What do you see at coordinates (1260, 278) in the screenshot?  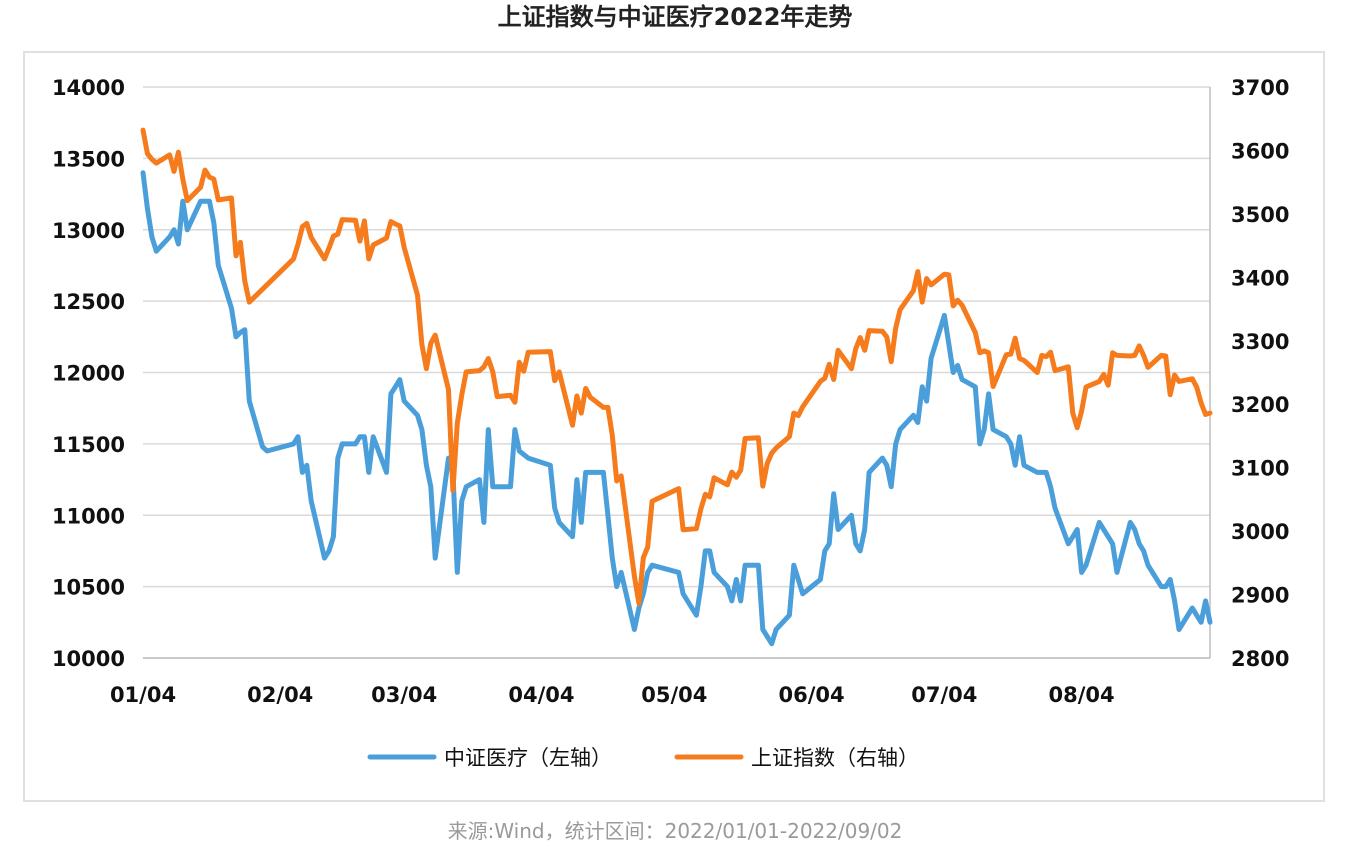 I see `y-right-tick-label: 3400` at bounding box center [1260, 278].